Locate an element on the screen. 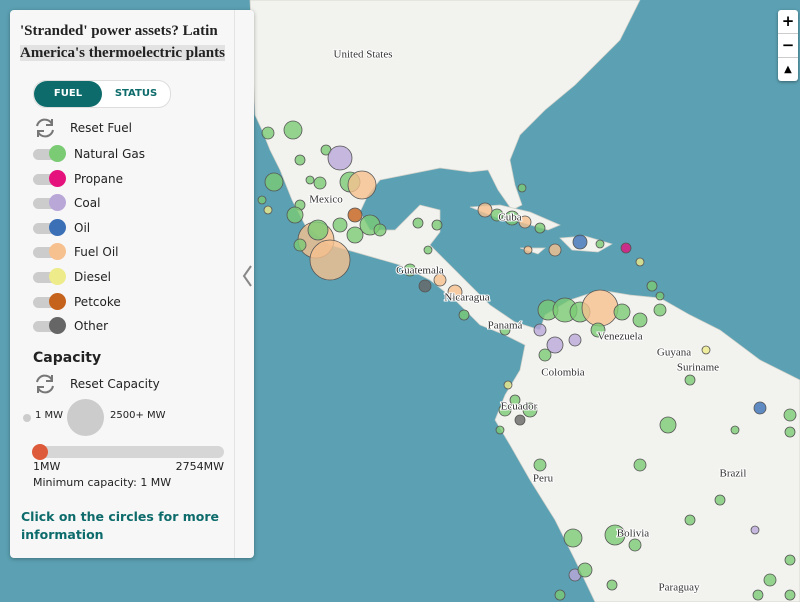  tab-status: STATUS is located at coordinates (136, 93).